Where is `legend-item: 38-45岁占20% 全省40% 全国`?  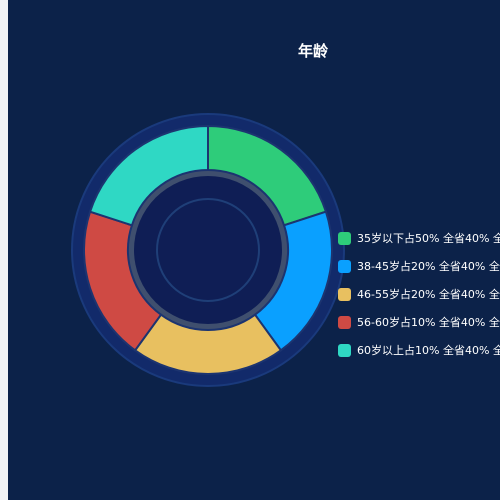
legend-item: 38-45岁占20% 全省40% 全国 is located at coordinates (419, 266).